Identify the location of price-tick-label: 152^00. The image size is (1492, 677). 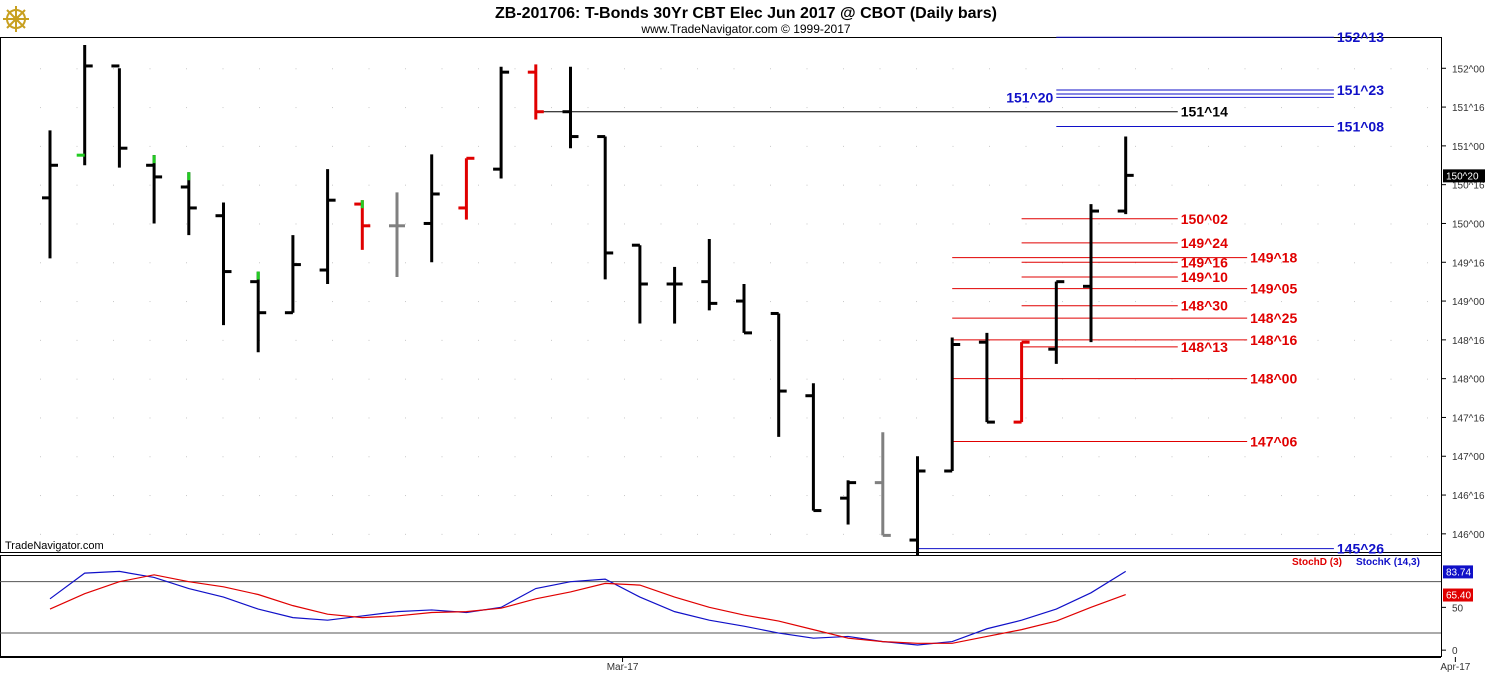
(1468, 69).